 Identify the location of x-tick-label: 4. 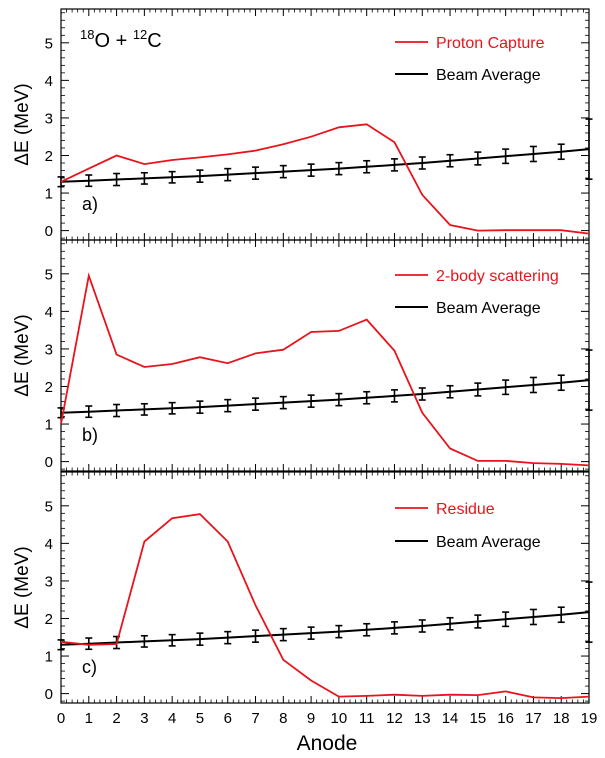
(172, 718).